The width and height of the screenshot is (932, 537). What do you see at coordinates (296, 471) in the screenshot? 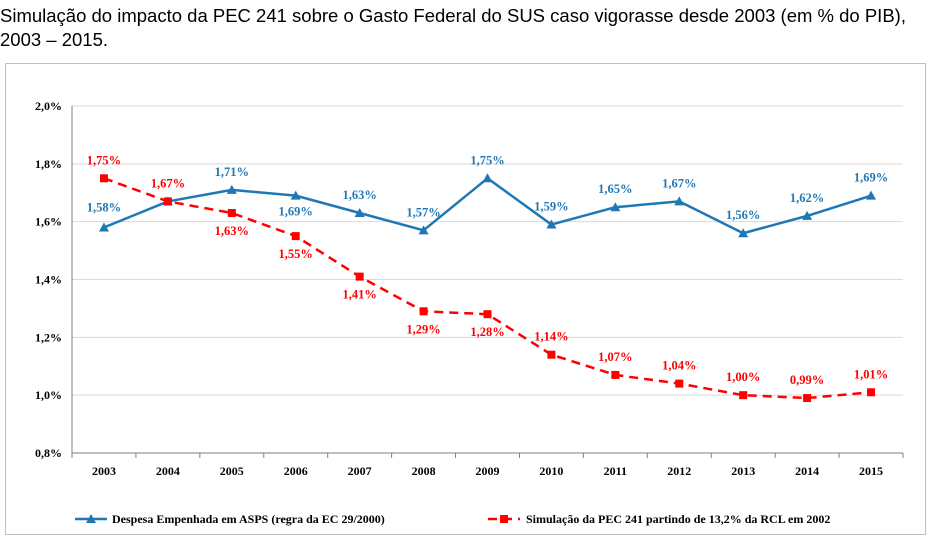
I see `x-tick-label: 2006` at bounding box center [296, 471].